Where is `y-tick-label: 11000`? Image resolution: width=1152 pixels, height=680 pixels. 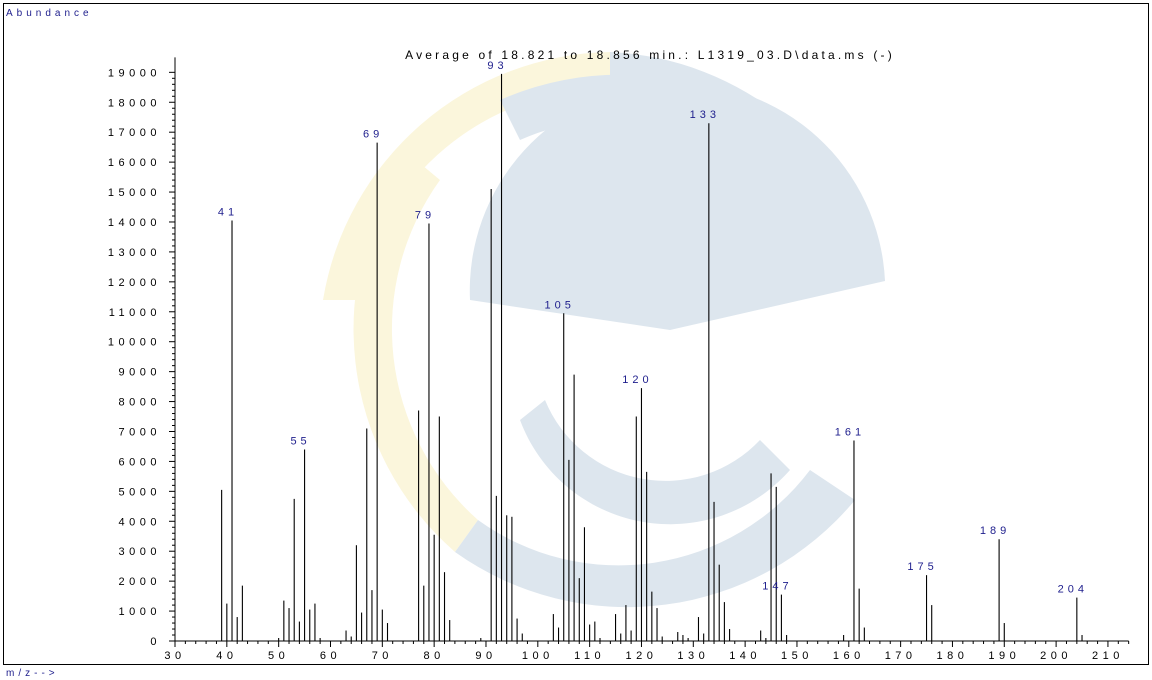
y-tick-label: 11000 is located at coordinates (135, 313).